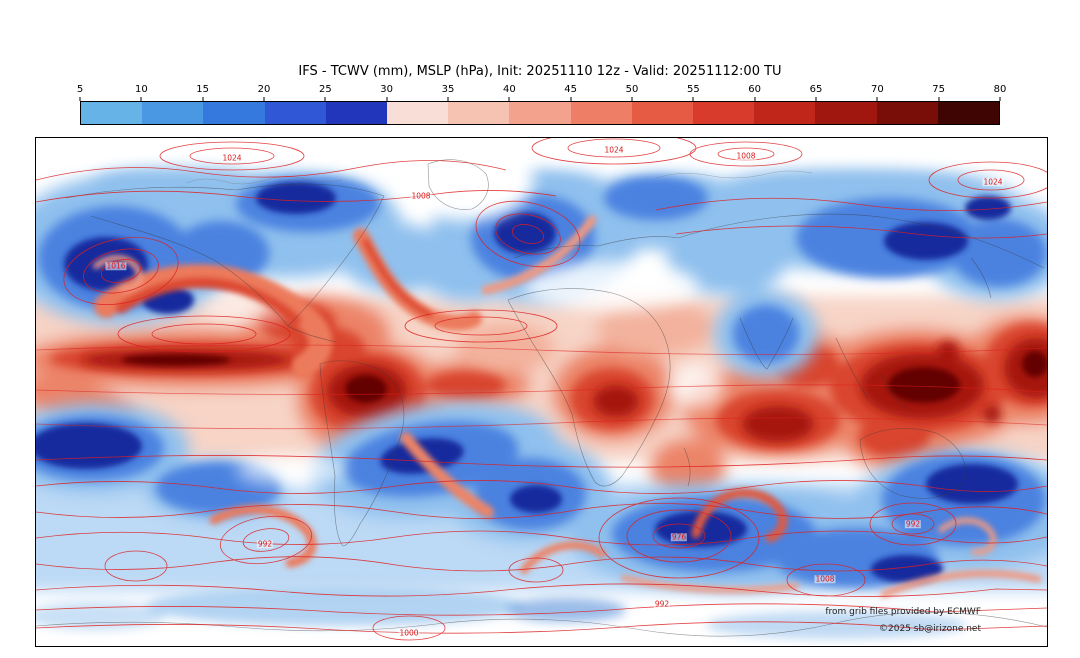 The height and width of the screenshot is (658, 1080). What do you see at coordinates (939, 89) in the screenshot?
I see `colorbar-tick-label: 75` at bounding box center [939, 89].